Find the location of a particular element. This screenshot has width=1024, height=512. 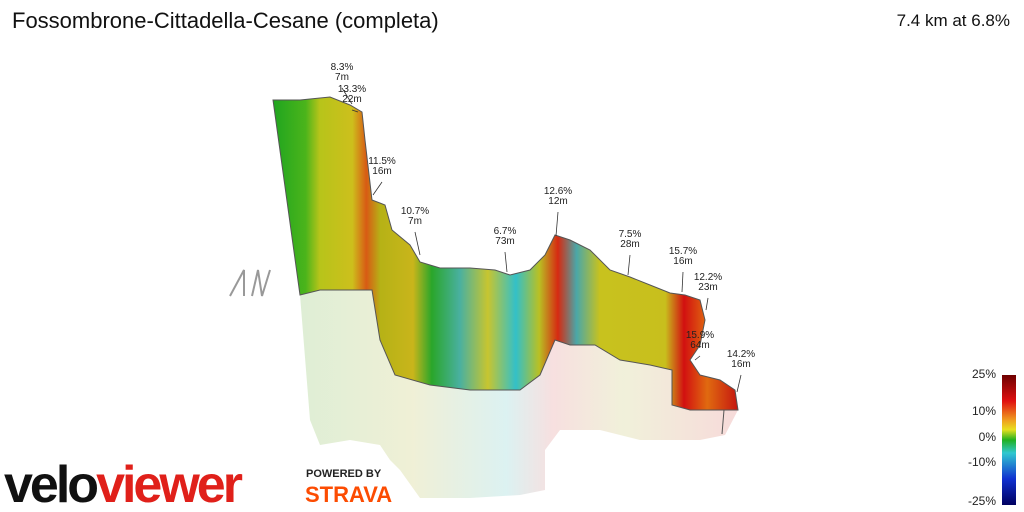

annotation-grade: 7.5% is located at coordinates (630, 234).